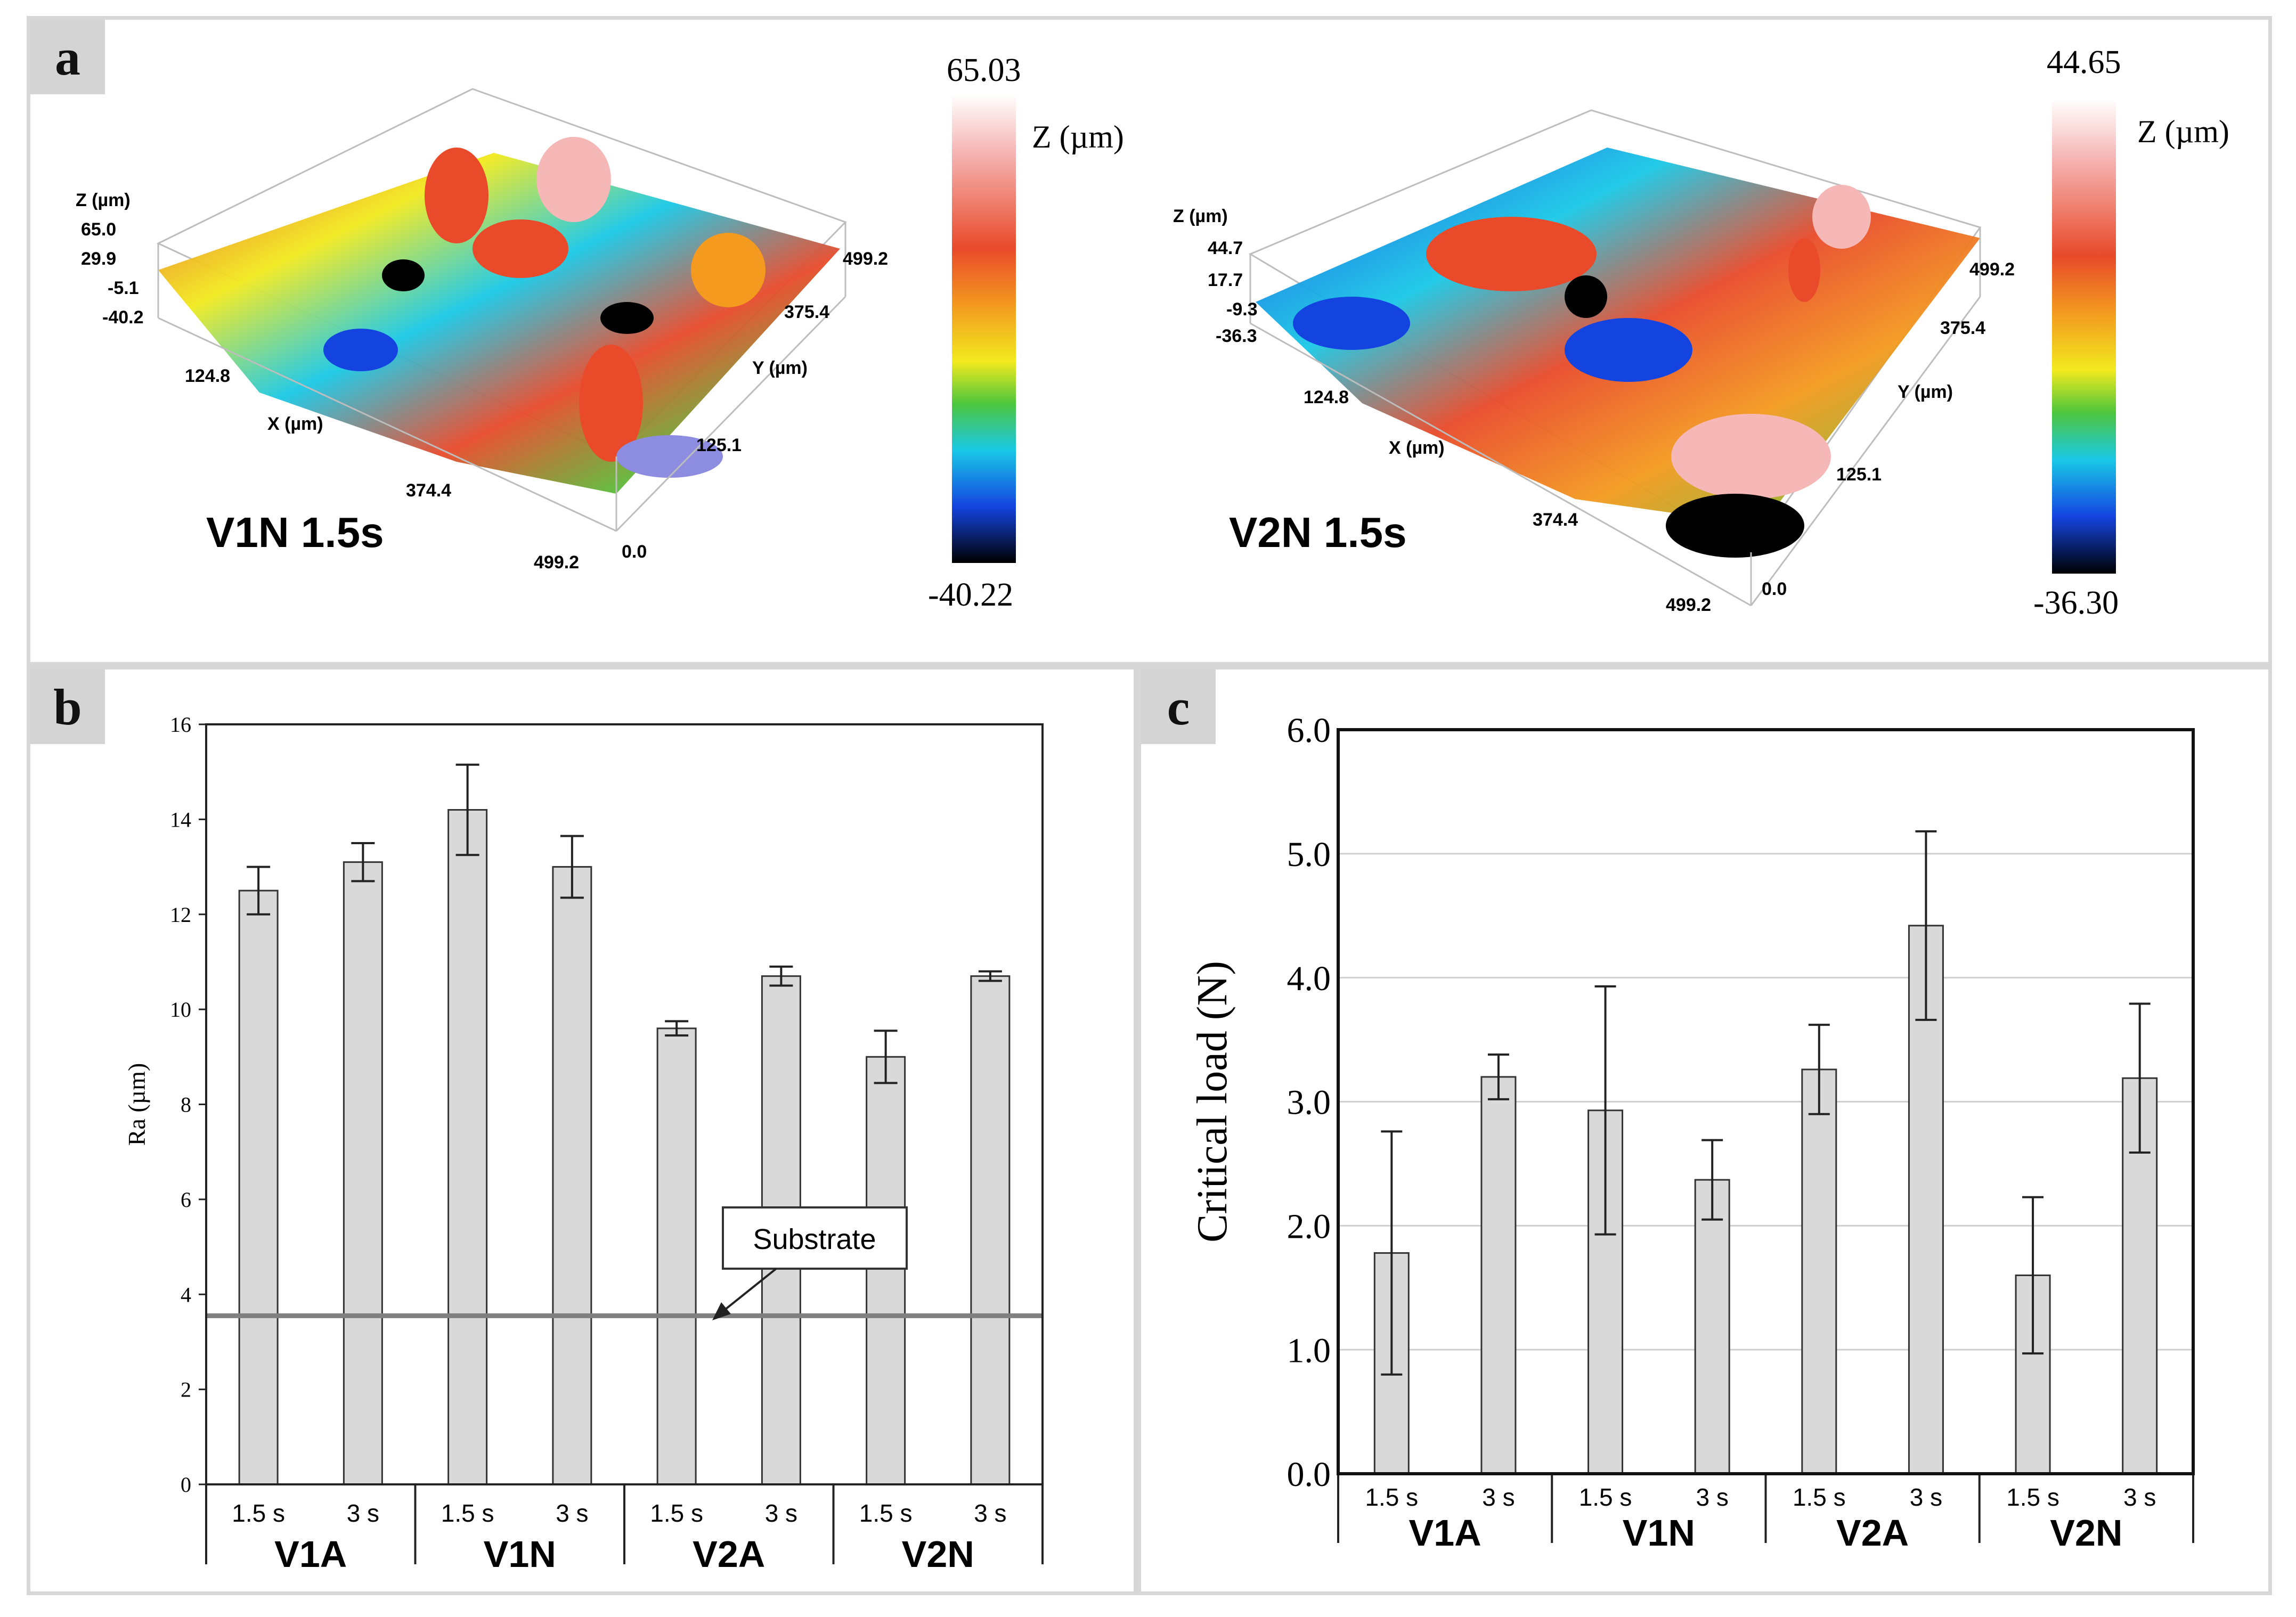  I want to click on y-tick-label: 5.0, so click(1309, 855).